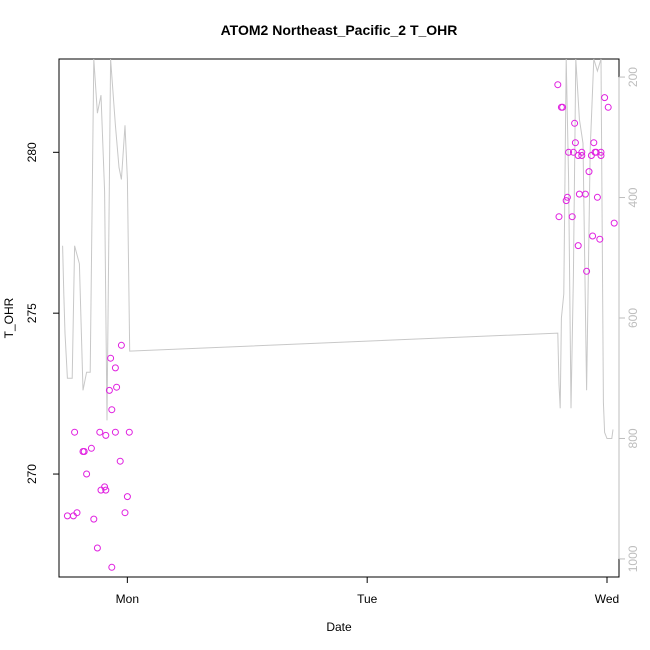 This screenshot has width=650, height=650. What do you see at coordinates (32, 152) in the screenshot?
I see `y-tick-label: 280` at bounding box center [32, 152].